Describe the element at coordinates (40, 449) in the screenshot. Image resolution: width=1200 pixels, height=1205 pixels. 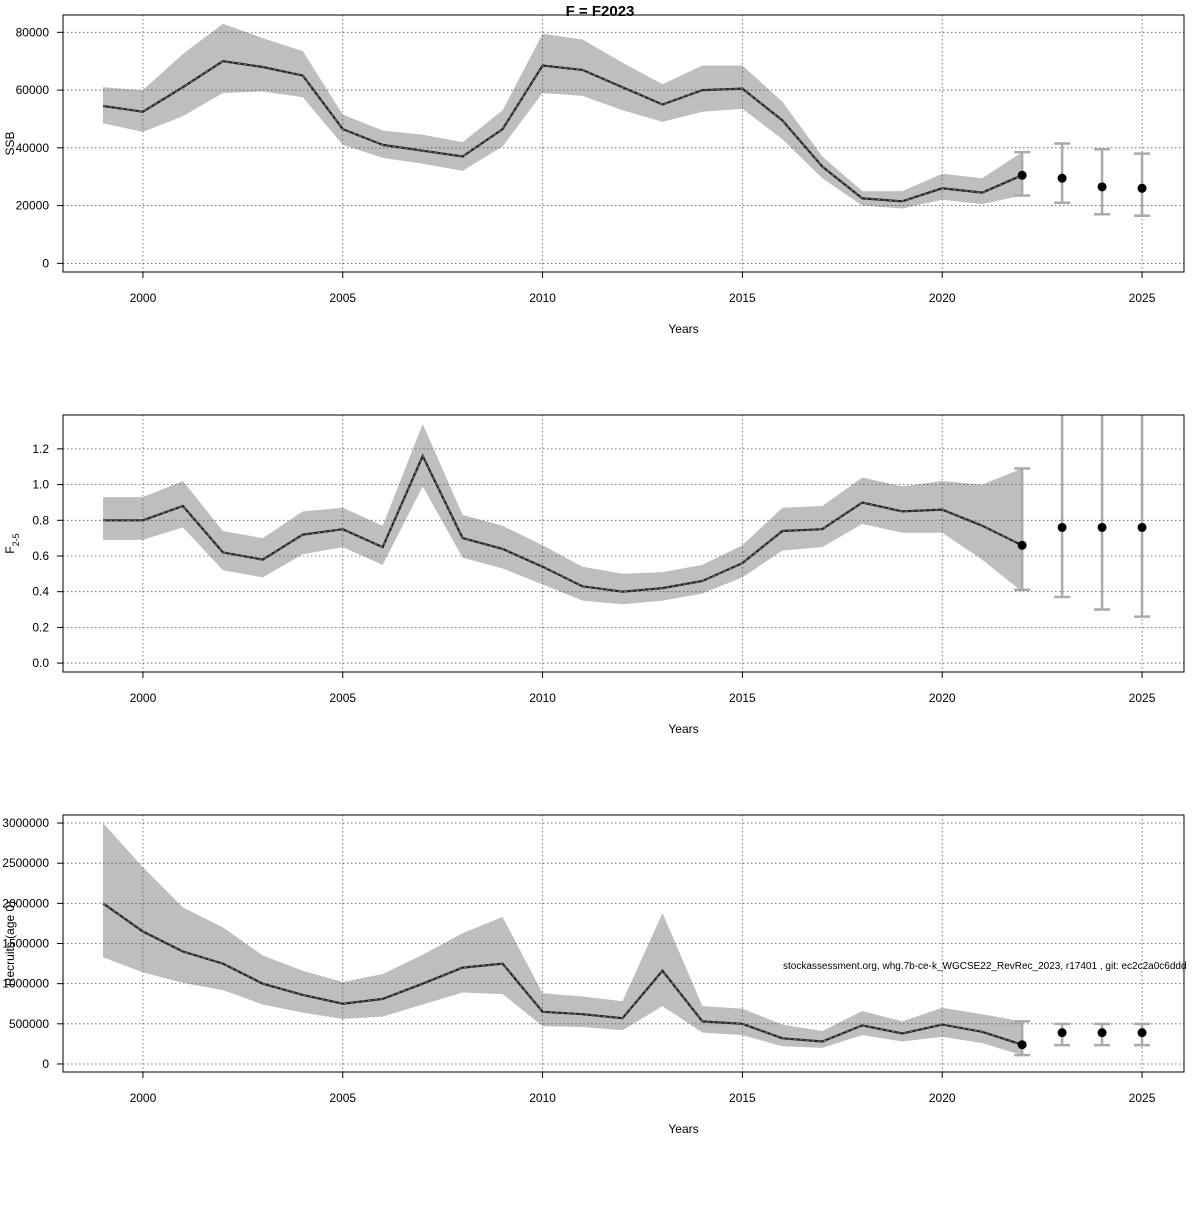
I see `y-tick-label: 1.2` at that location.